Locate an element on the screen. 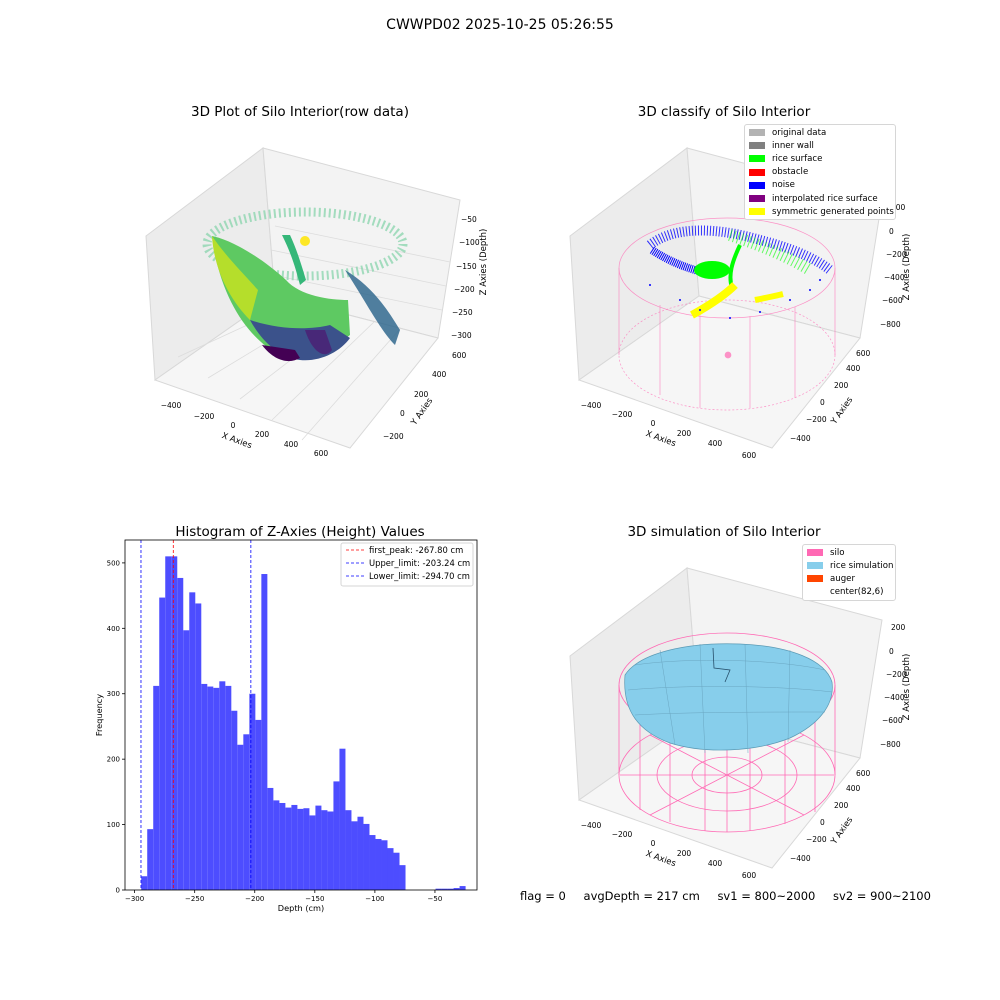  legend-label: first_peak: -267.80 cm is located at coordinates (416, 550).